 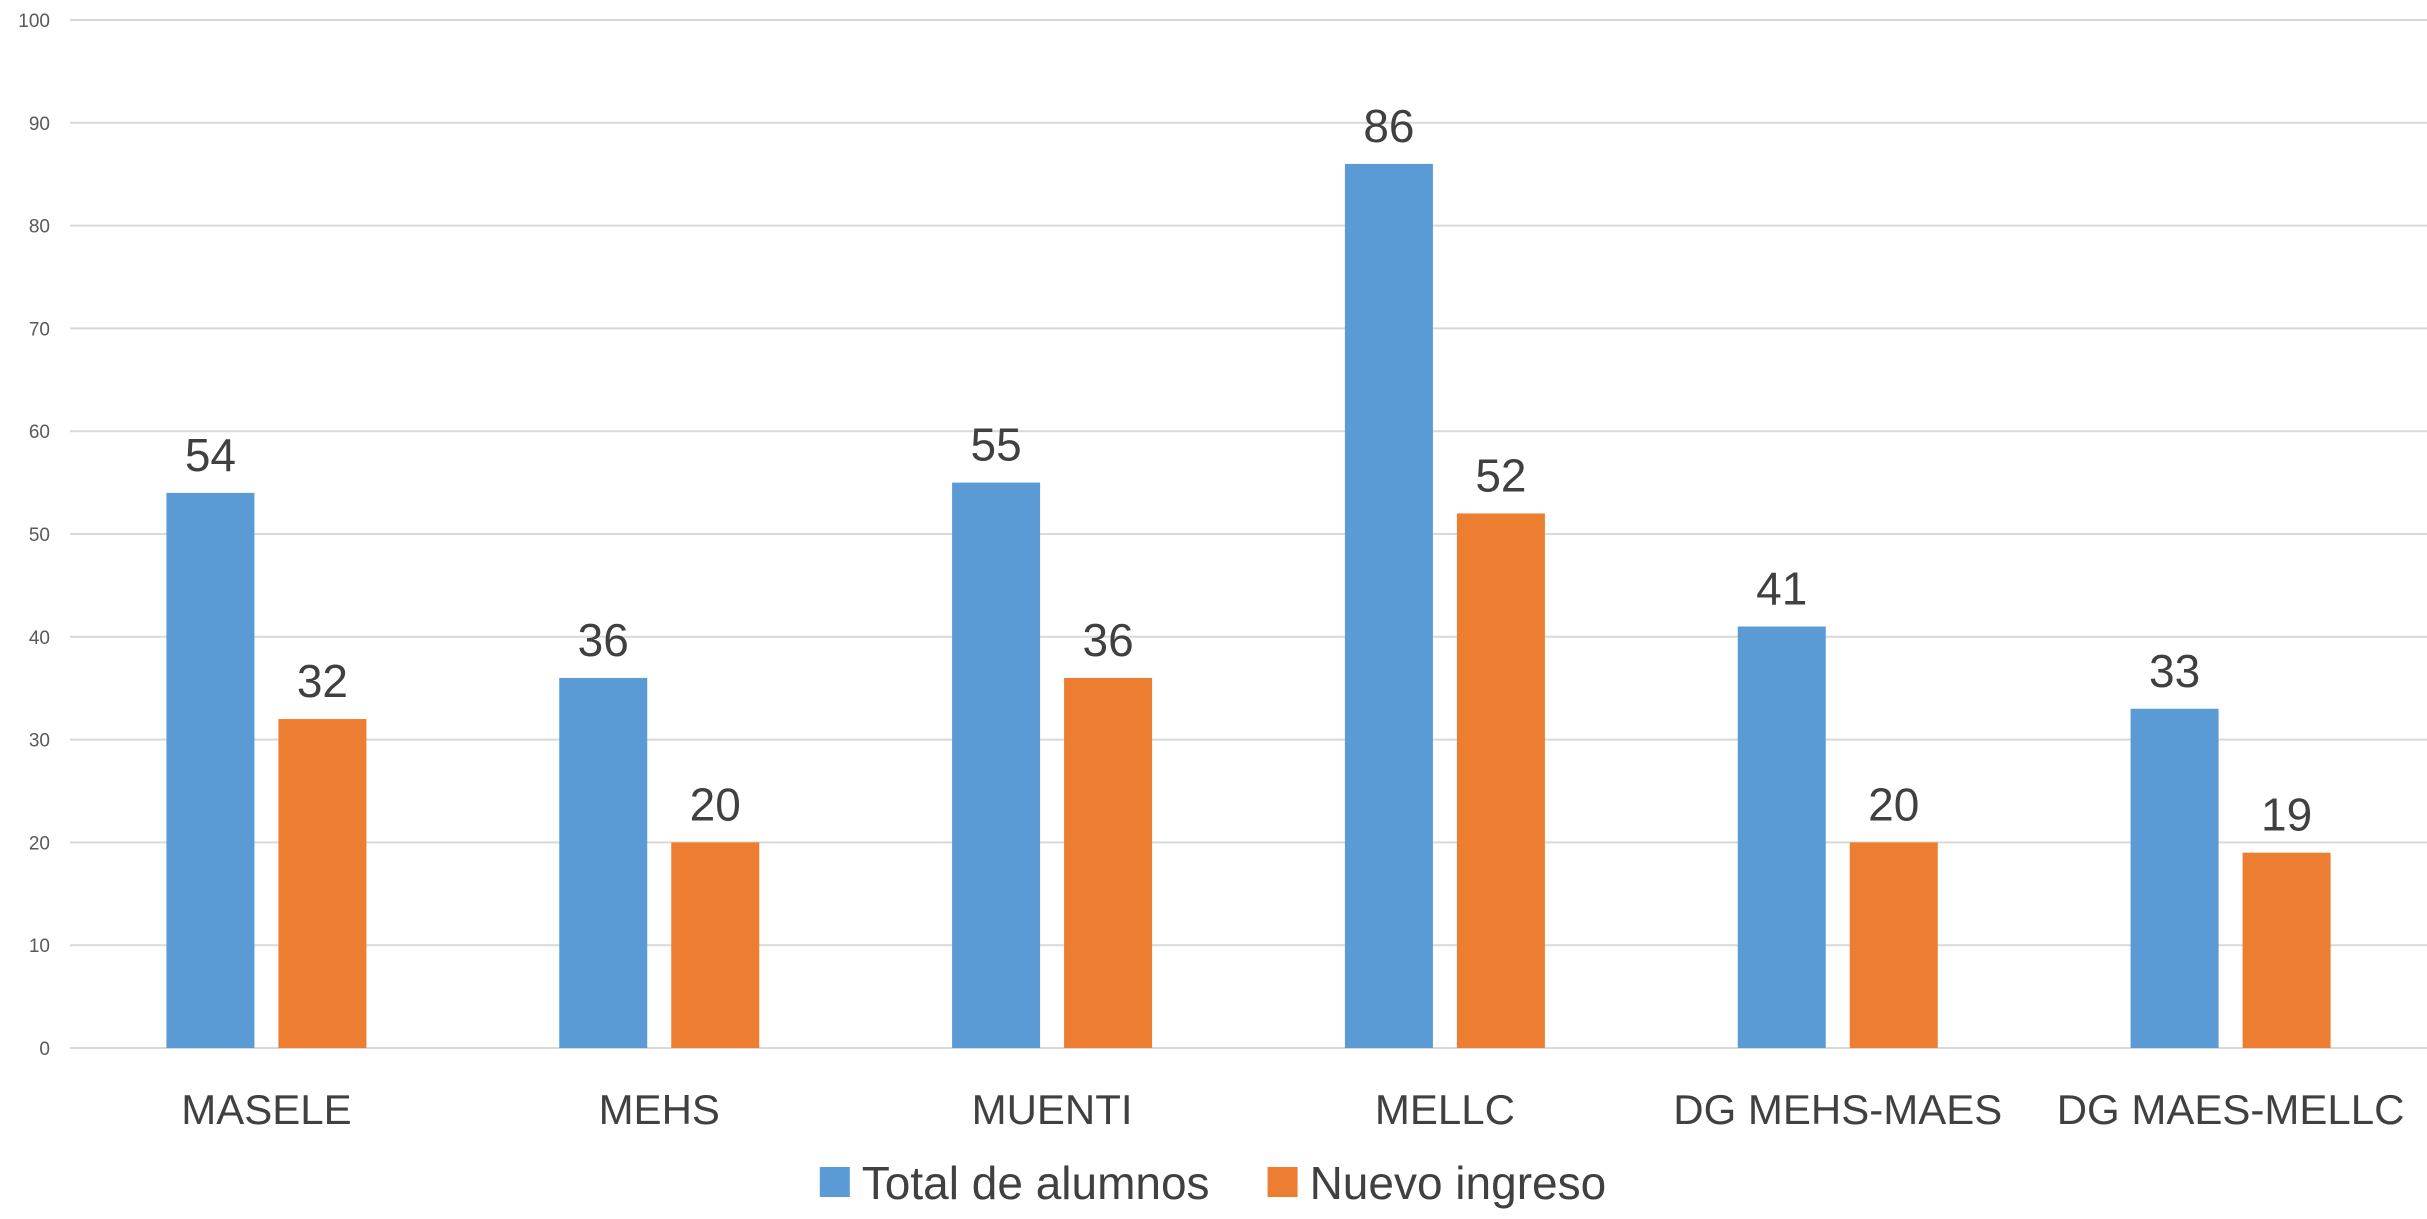 What do you see at coordinates (1837, 1109) in the screenshot?
I see `x-tick-label: DG MEHS-MAES` at bounding box center [1837, 1109].